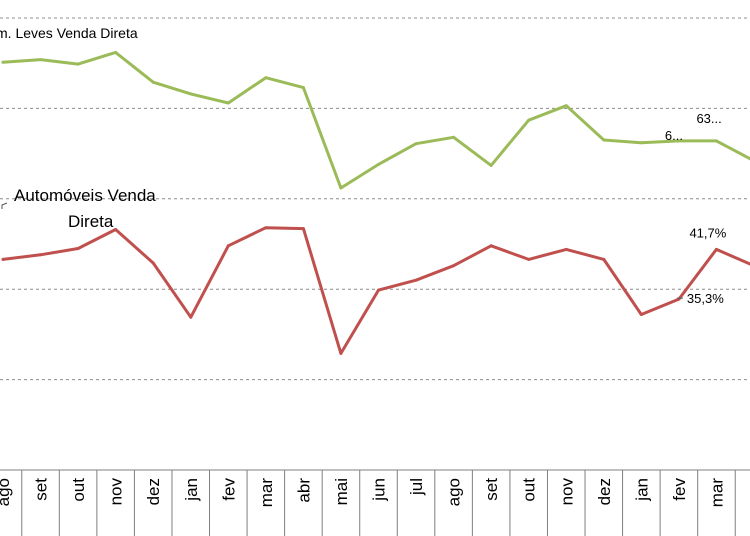  I want to click on x-axis, so click(375, 502).